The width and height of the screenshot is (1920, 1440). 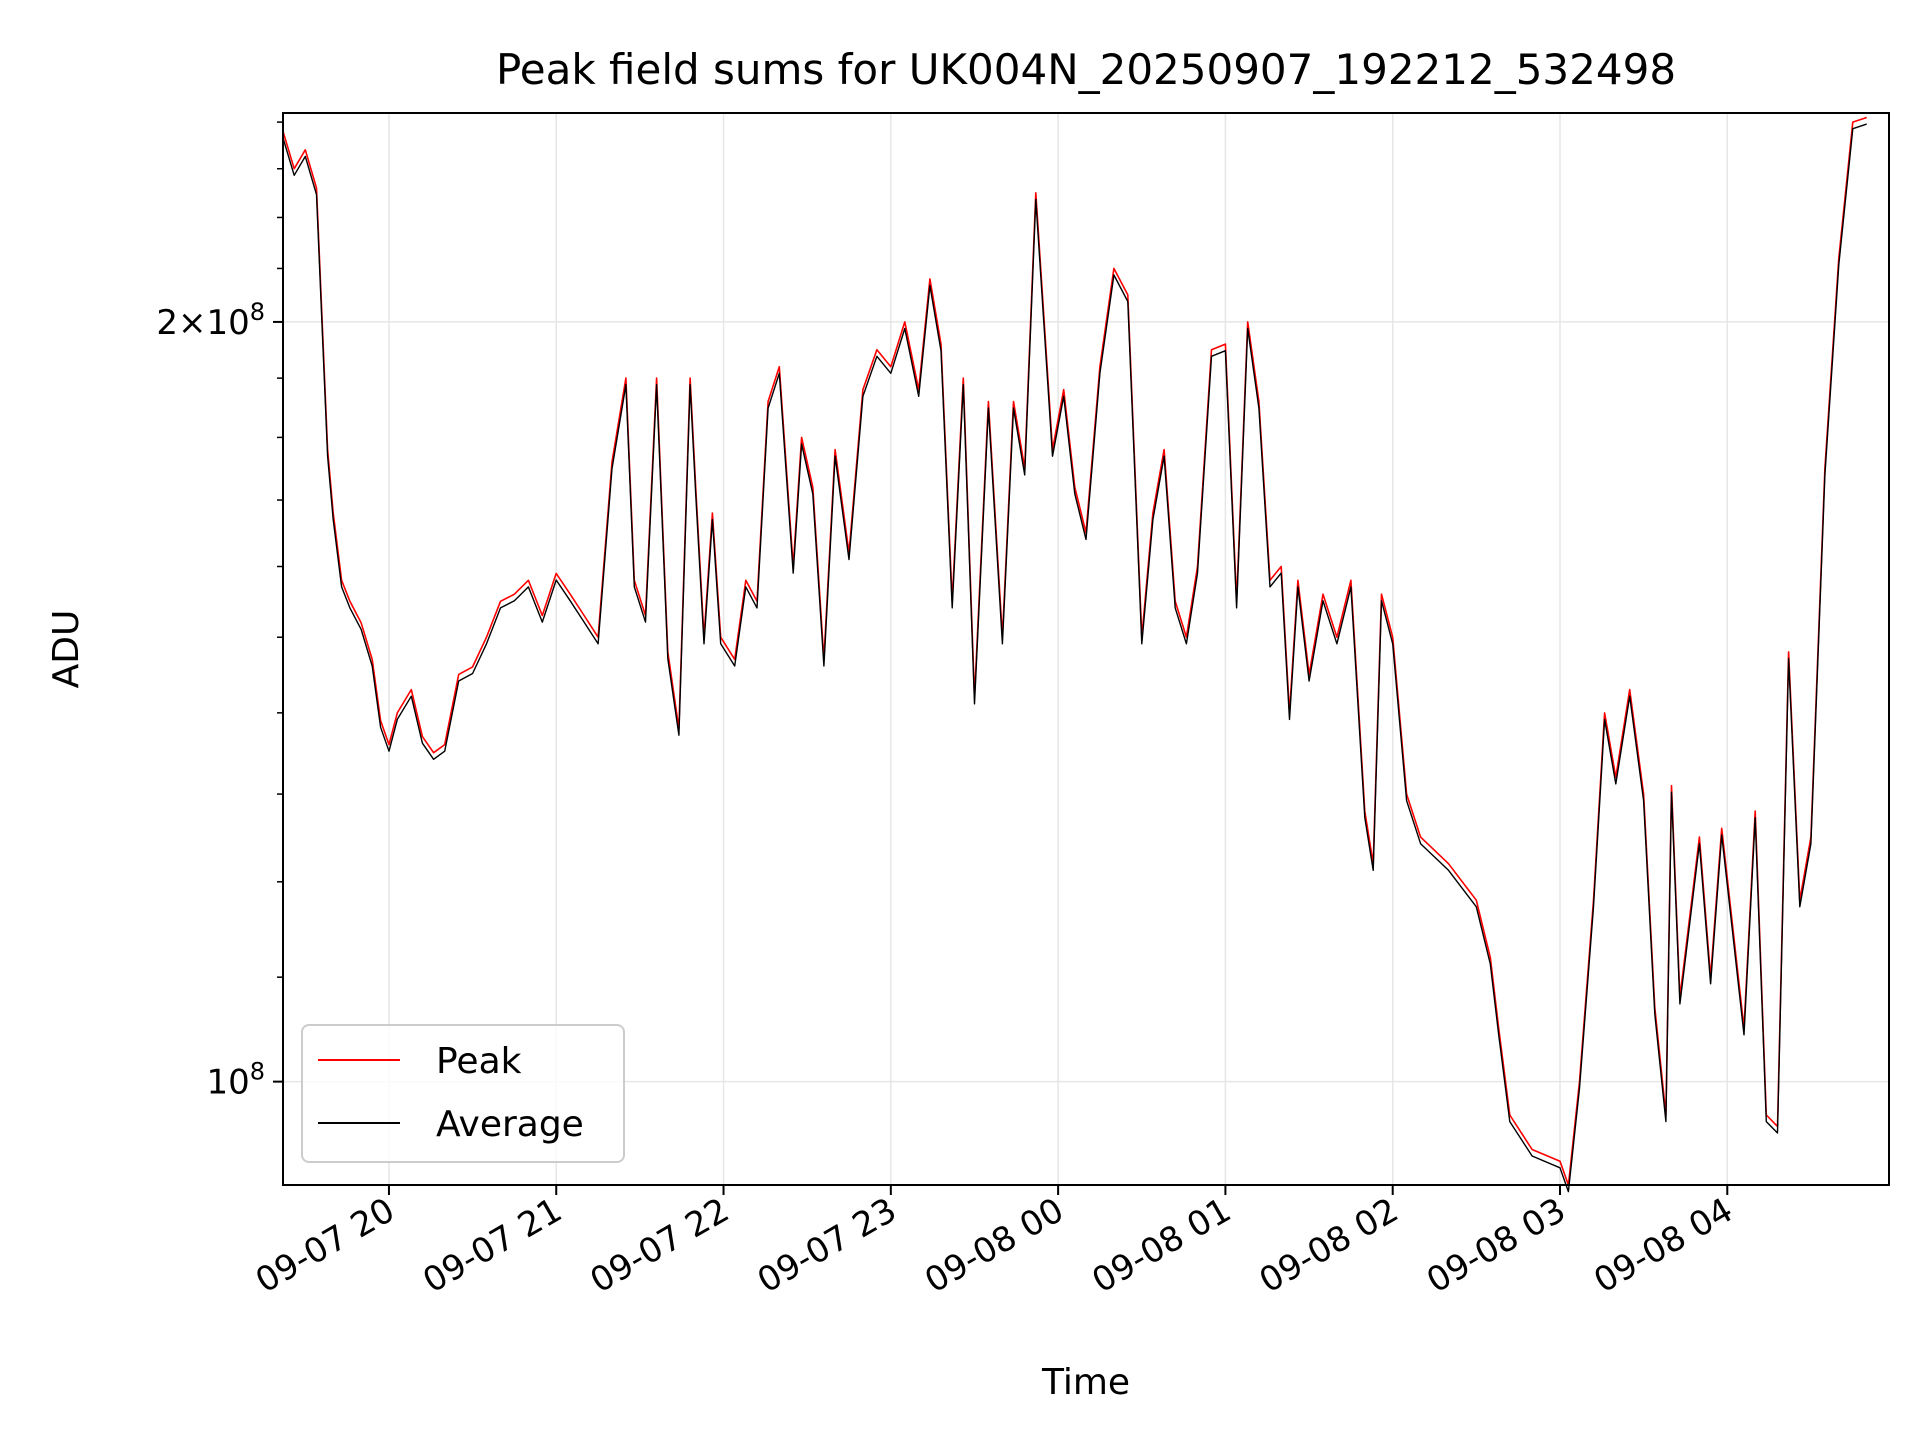 I want to click on legend: Peak Average, so click(x=463, y=1093).